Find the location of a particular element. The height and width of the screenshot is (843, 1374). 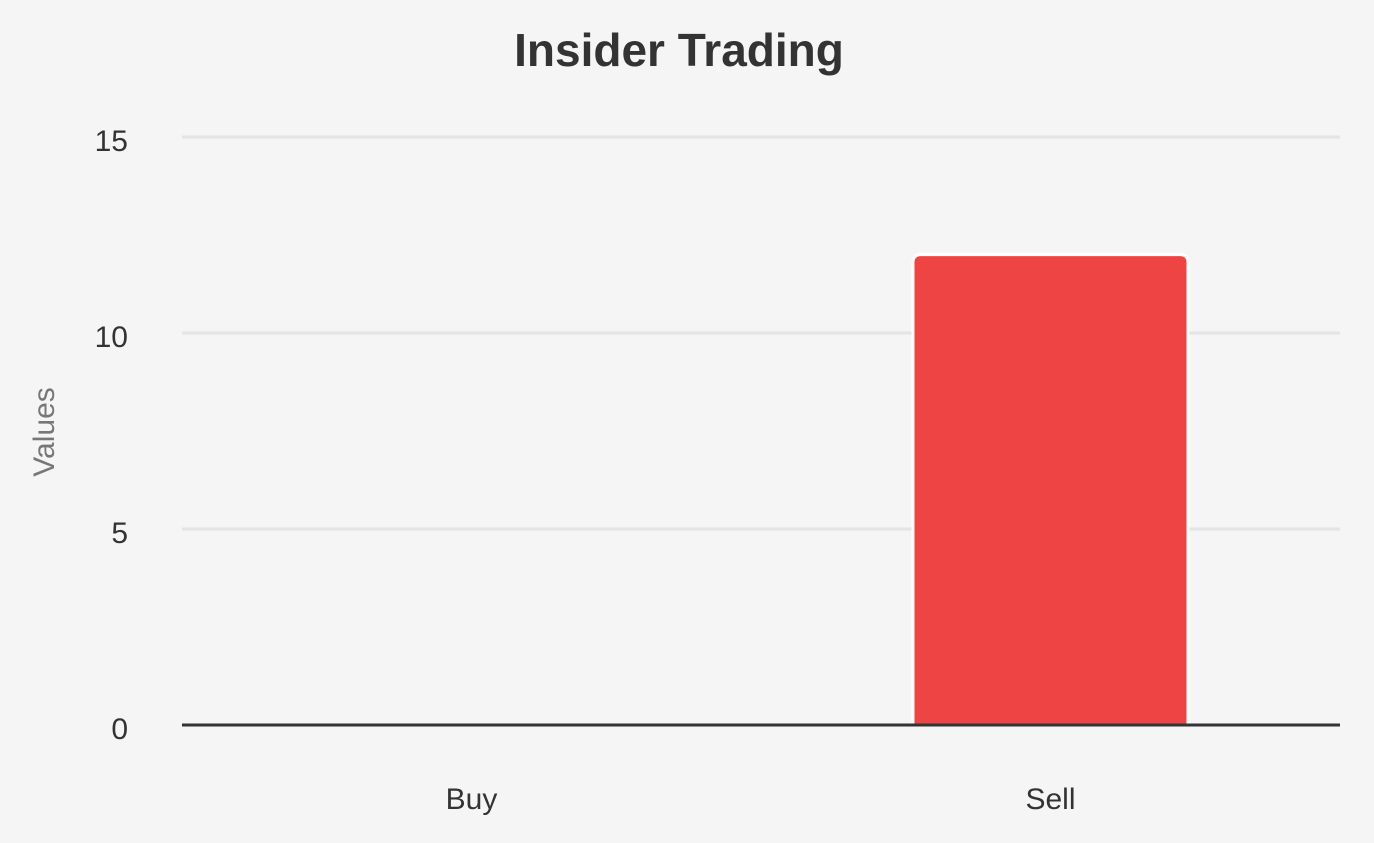

x-tick-label: Buy is located at coordinates (472, 799).